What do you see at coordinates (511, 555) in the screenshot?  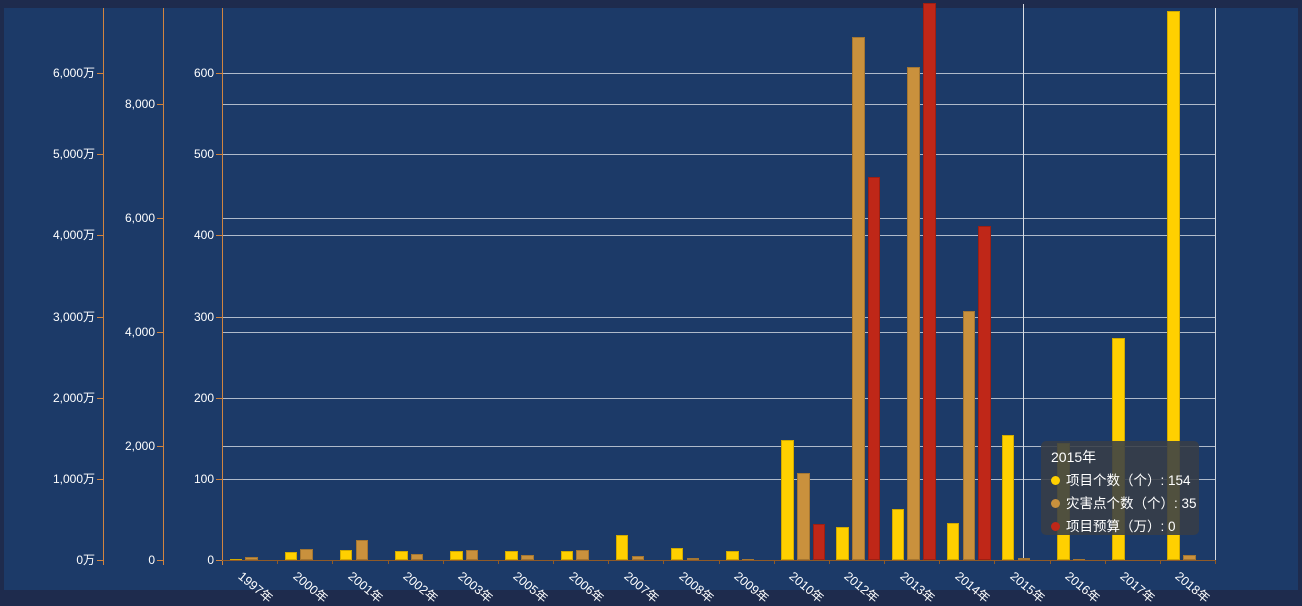 I see `bar-projects-2005` at bounding box center [511, 555].